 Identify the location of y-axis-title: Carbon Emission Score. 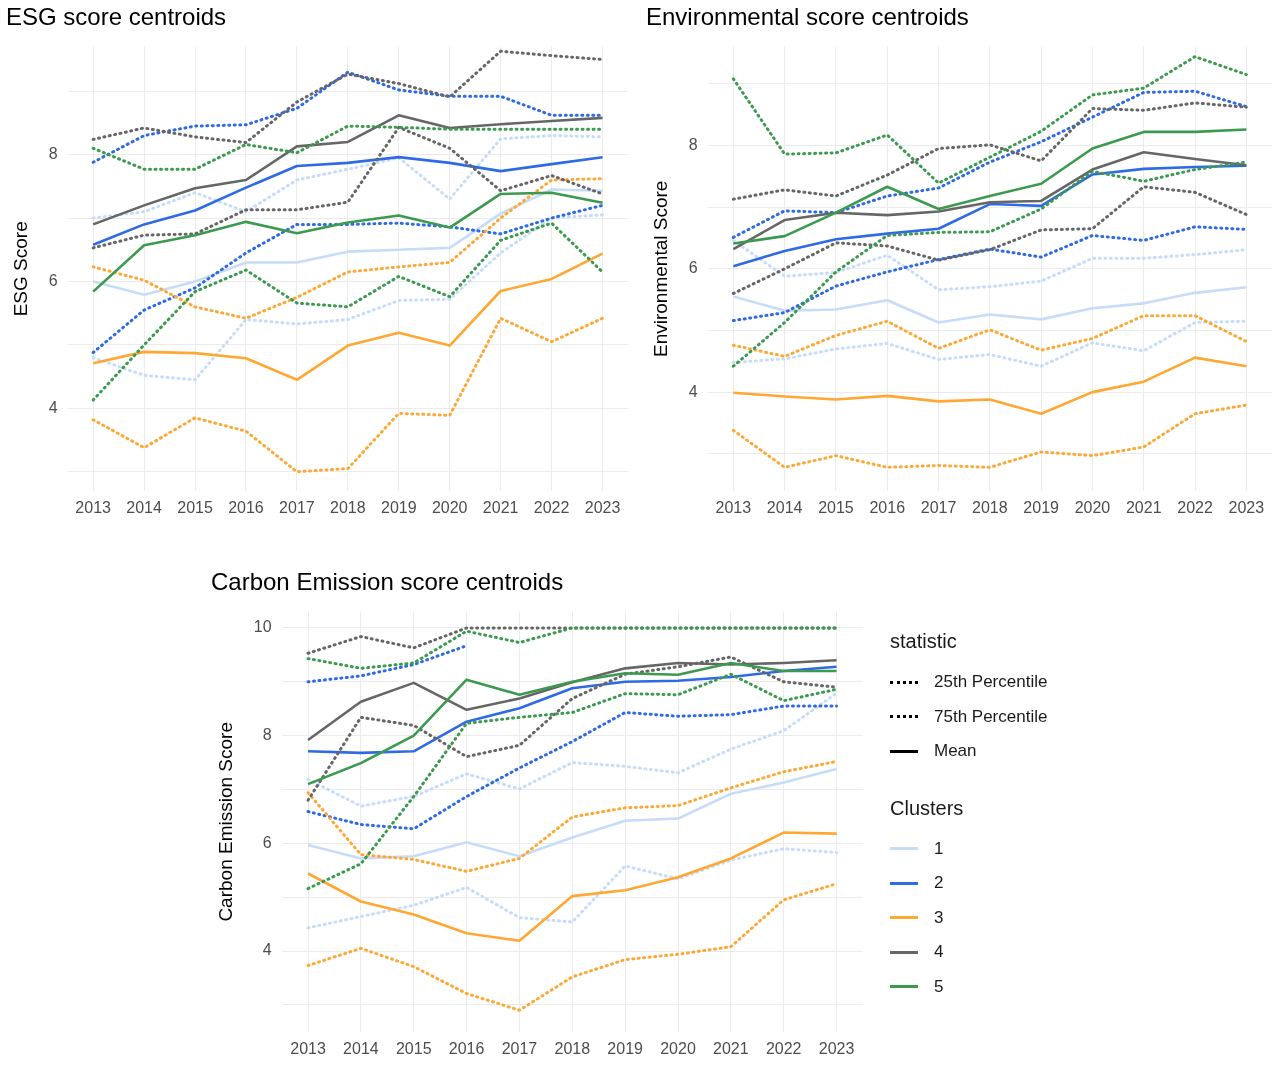
(225, 822).